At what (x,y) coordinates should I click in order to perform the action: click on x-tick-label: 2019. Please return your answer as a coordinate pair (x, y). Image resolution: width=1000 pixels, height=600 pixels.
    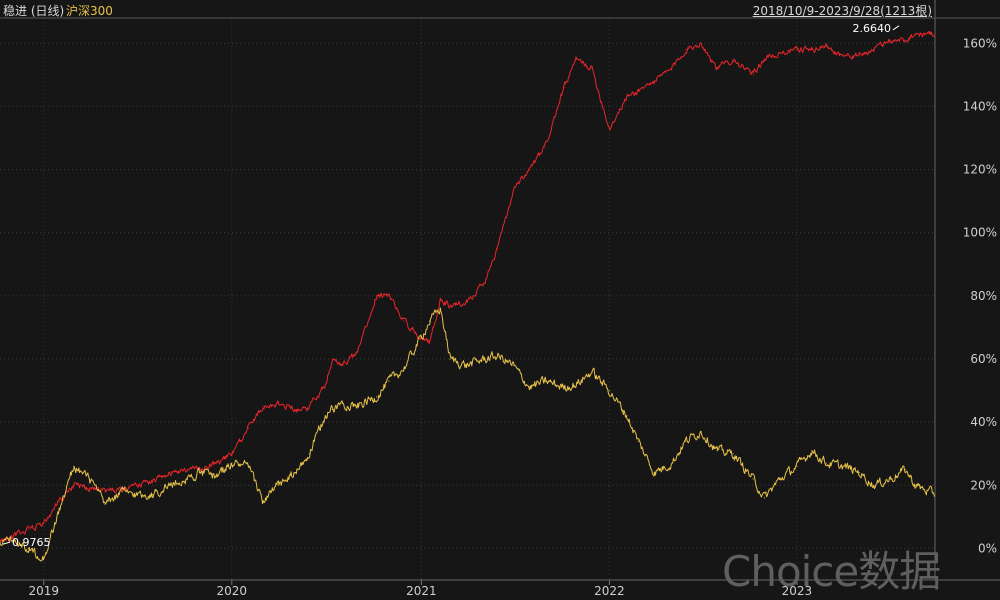
    Looking at the image, I should click on (44, 591).